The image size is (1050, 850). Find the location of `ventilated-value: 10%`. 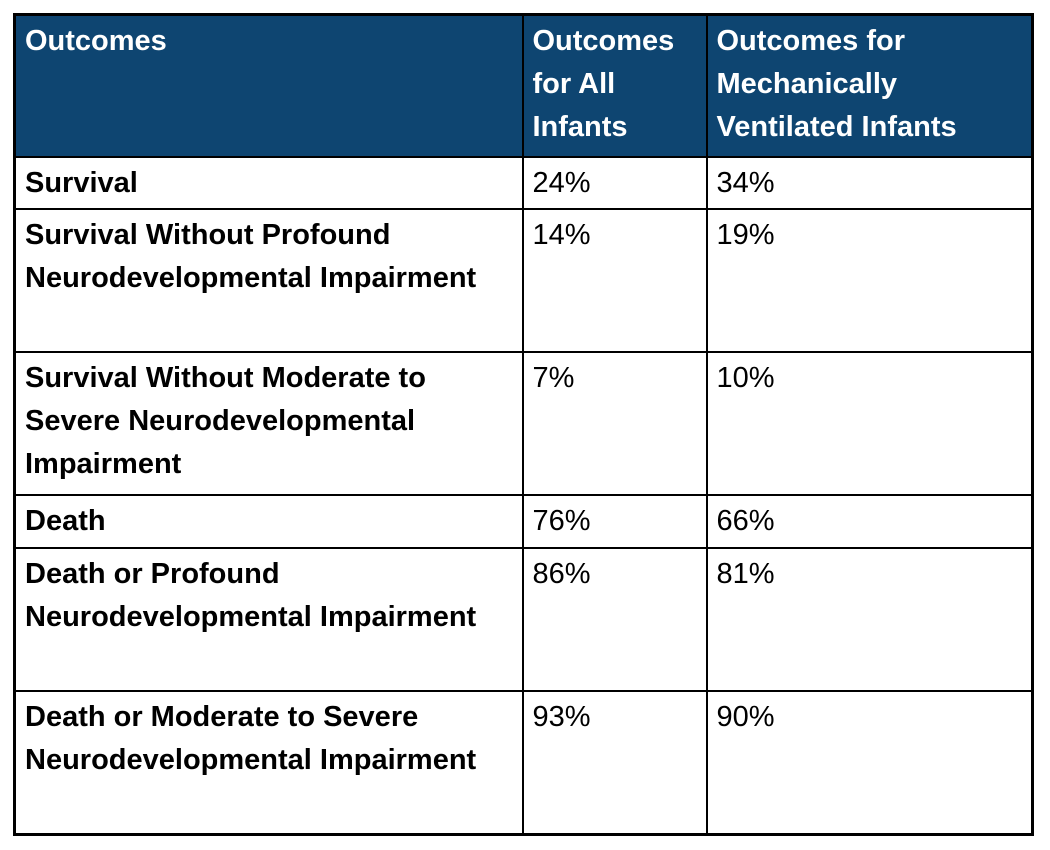

ventilated-value: 10% is located at coordinates (869, 424).